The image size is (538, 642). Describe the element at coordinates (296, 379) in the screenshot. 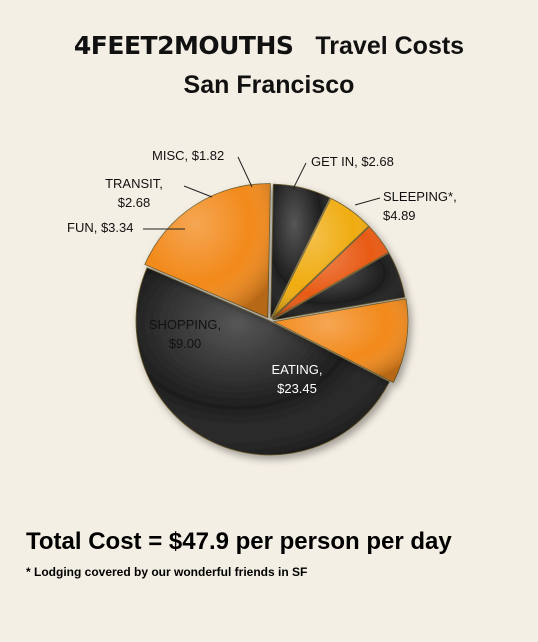

I see `slice-label: EATING, $23.45` at that location.